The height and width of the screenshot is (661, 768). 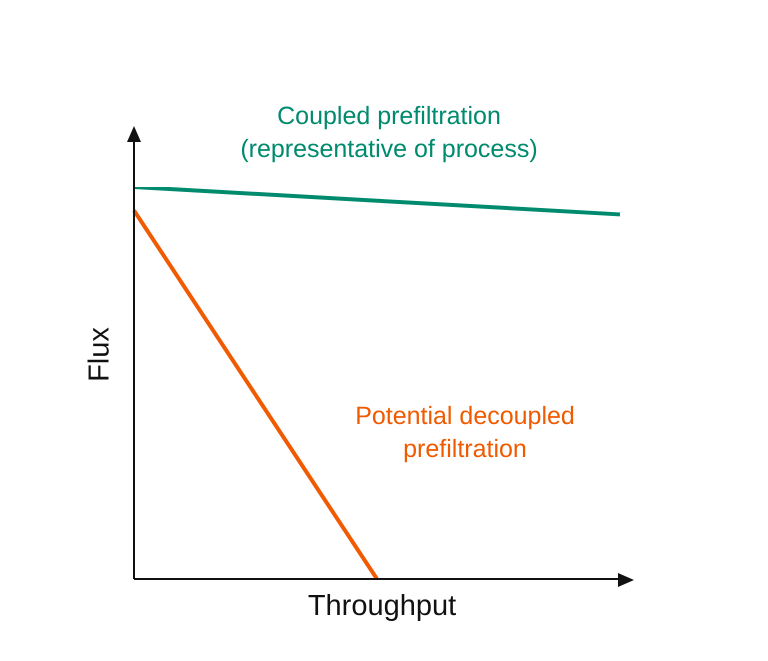 What do you see at coordinates (389, 133) in the screenshot?
I see `series-label: Coupled prefiltration (representative of process)` at bounding box center [389, 133].